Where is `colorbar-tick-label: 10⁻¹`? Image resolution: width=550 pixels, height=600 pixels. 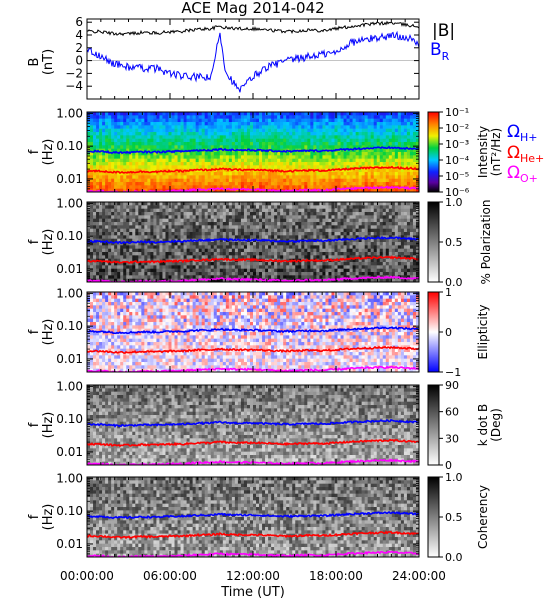
colorbar-tick-label: 10⁻¹ is located at coordinates (457, 112).